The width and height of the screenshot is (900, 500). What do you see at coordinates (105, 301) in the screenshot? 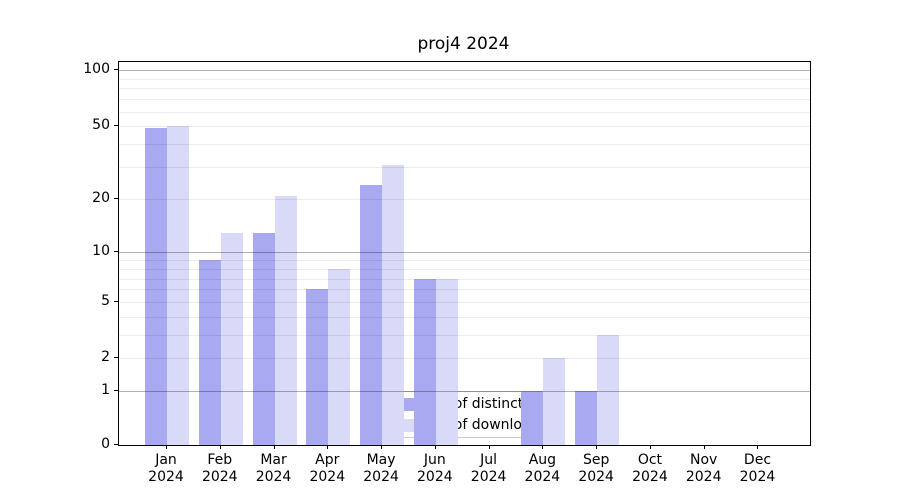
I see `y-tick-label: 5` at bounding box center [105, 301].